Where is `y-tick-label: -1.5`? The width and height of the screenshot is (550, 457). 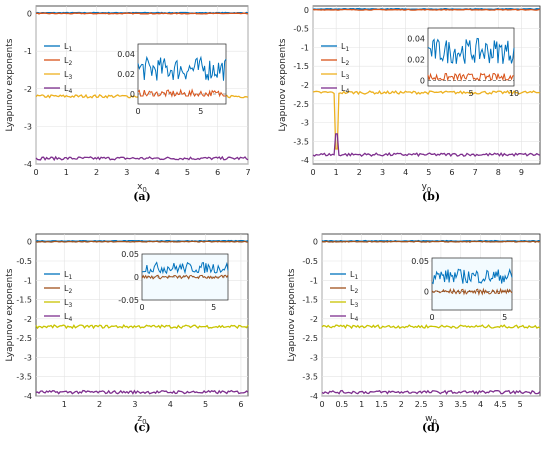 y-tick-label: -1.5 is located at coordinates (24, 300).